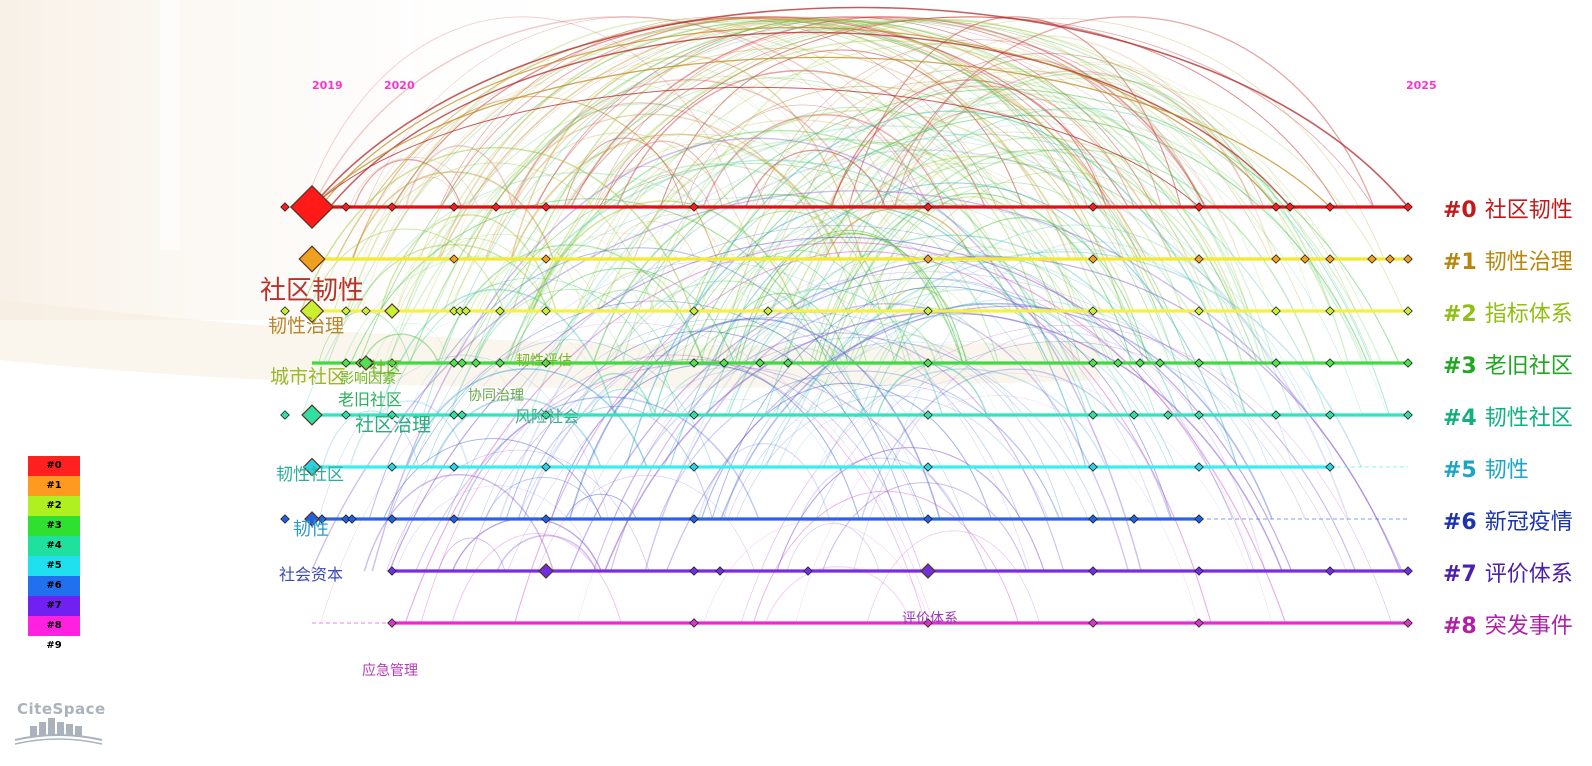 The width and height of the screenshot is (1592, 766). What do you see at coordinates (54, 526) in the screenshot?
I see `legend-item: #3` at bounding box center [54, 526].